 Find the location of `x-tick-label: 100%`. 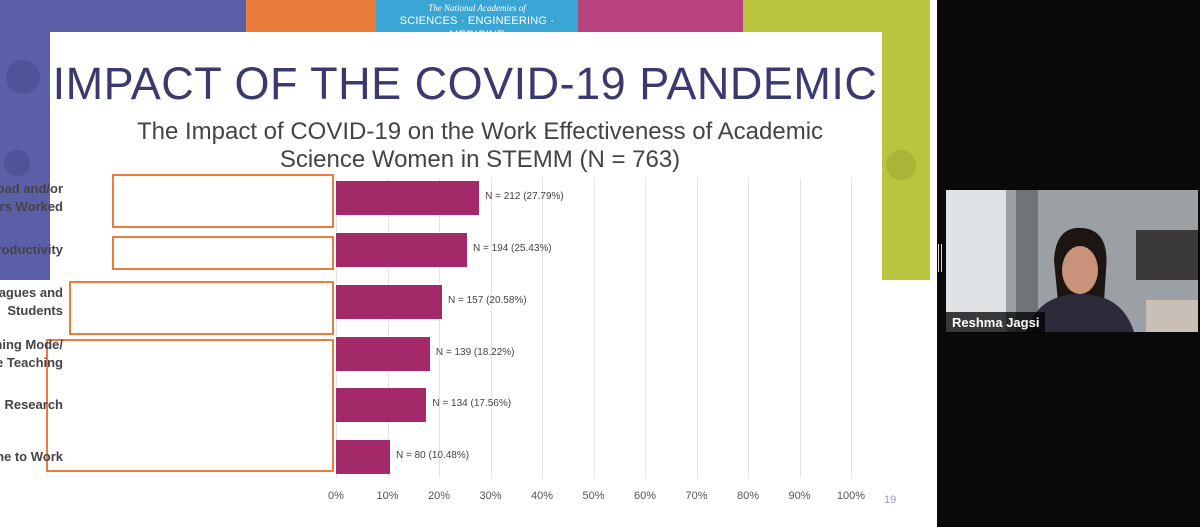

x-tick-label: 100% is located at coordinates (851, 496).